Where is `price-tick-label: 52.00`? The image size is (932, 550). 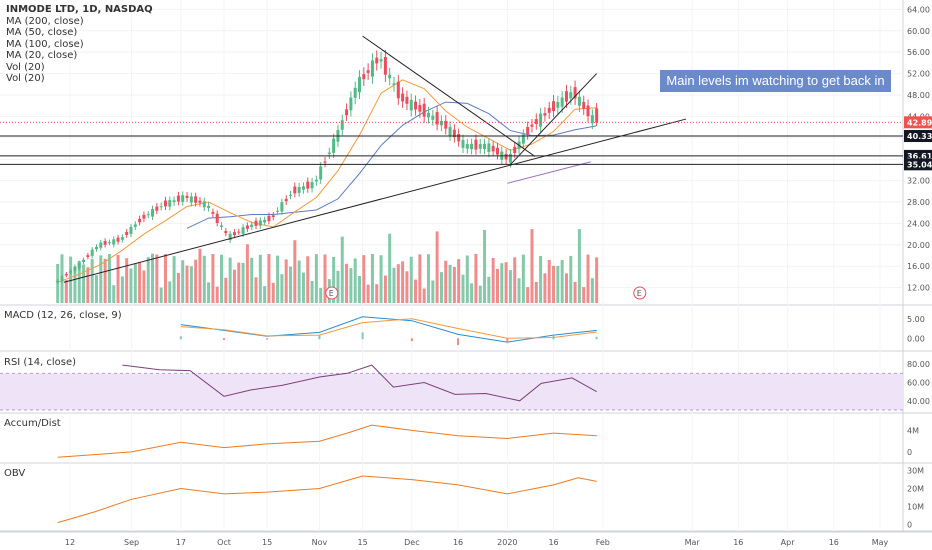 price-tick-label: 52.00 is located at coordinates (918, 74).